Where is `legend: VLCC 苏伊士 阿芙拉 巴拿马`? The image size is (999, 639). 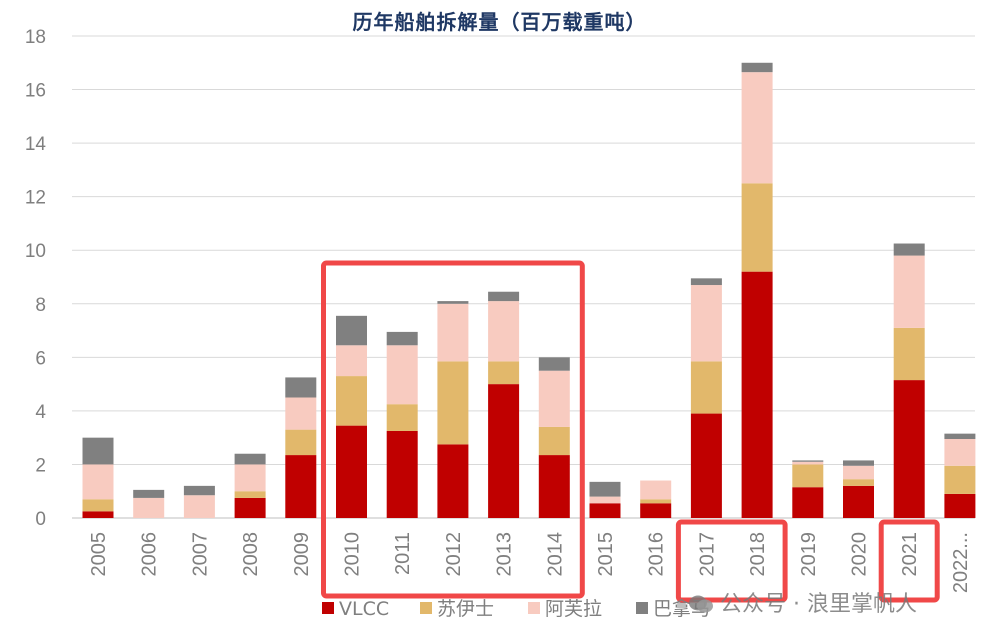 legend: VLCC 苏伊士 阿芙拉 巴拿马 is located at coordinates (516, 608).